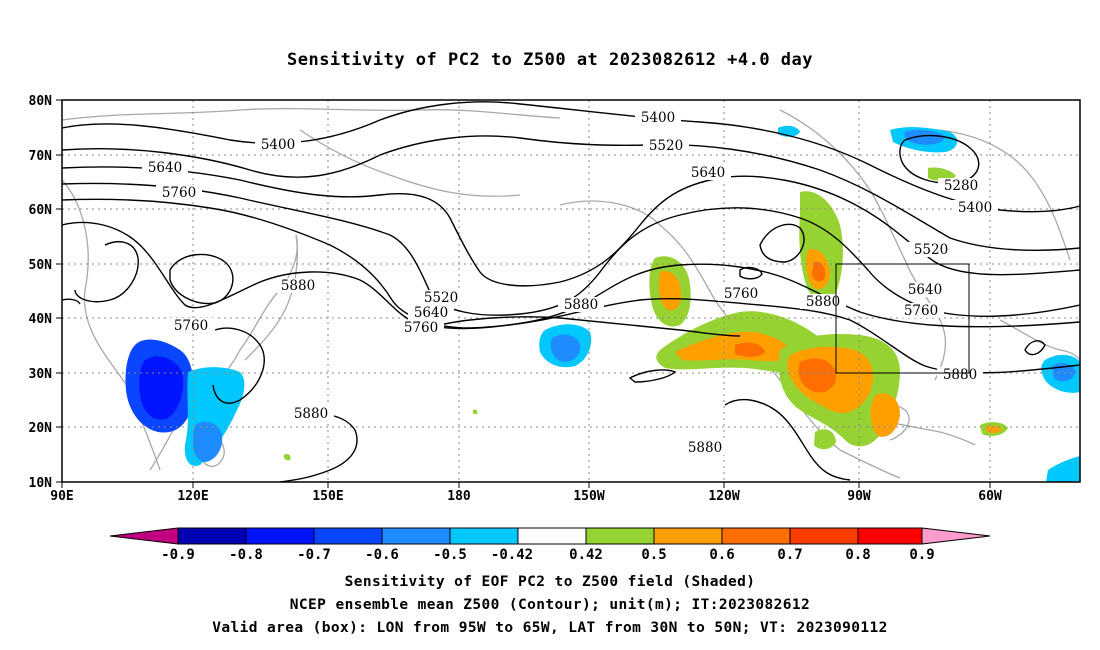  Describe the element at coordinates (327, 496) in the screenshot. I see `lon-tick-label: 150E` at that location.